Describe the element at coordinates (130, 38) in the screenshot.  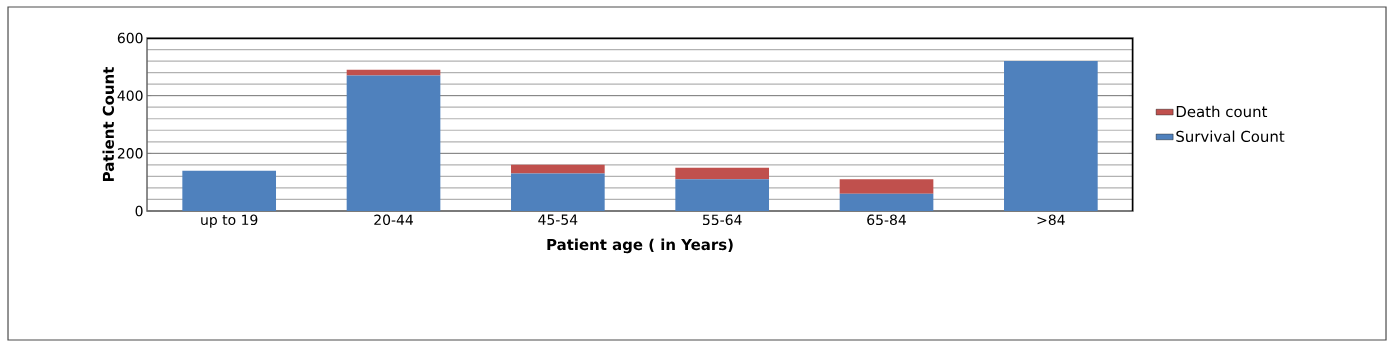
I see `y-tick-label: 600` at that location.